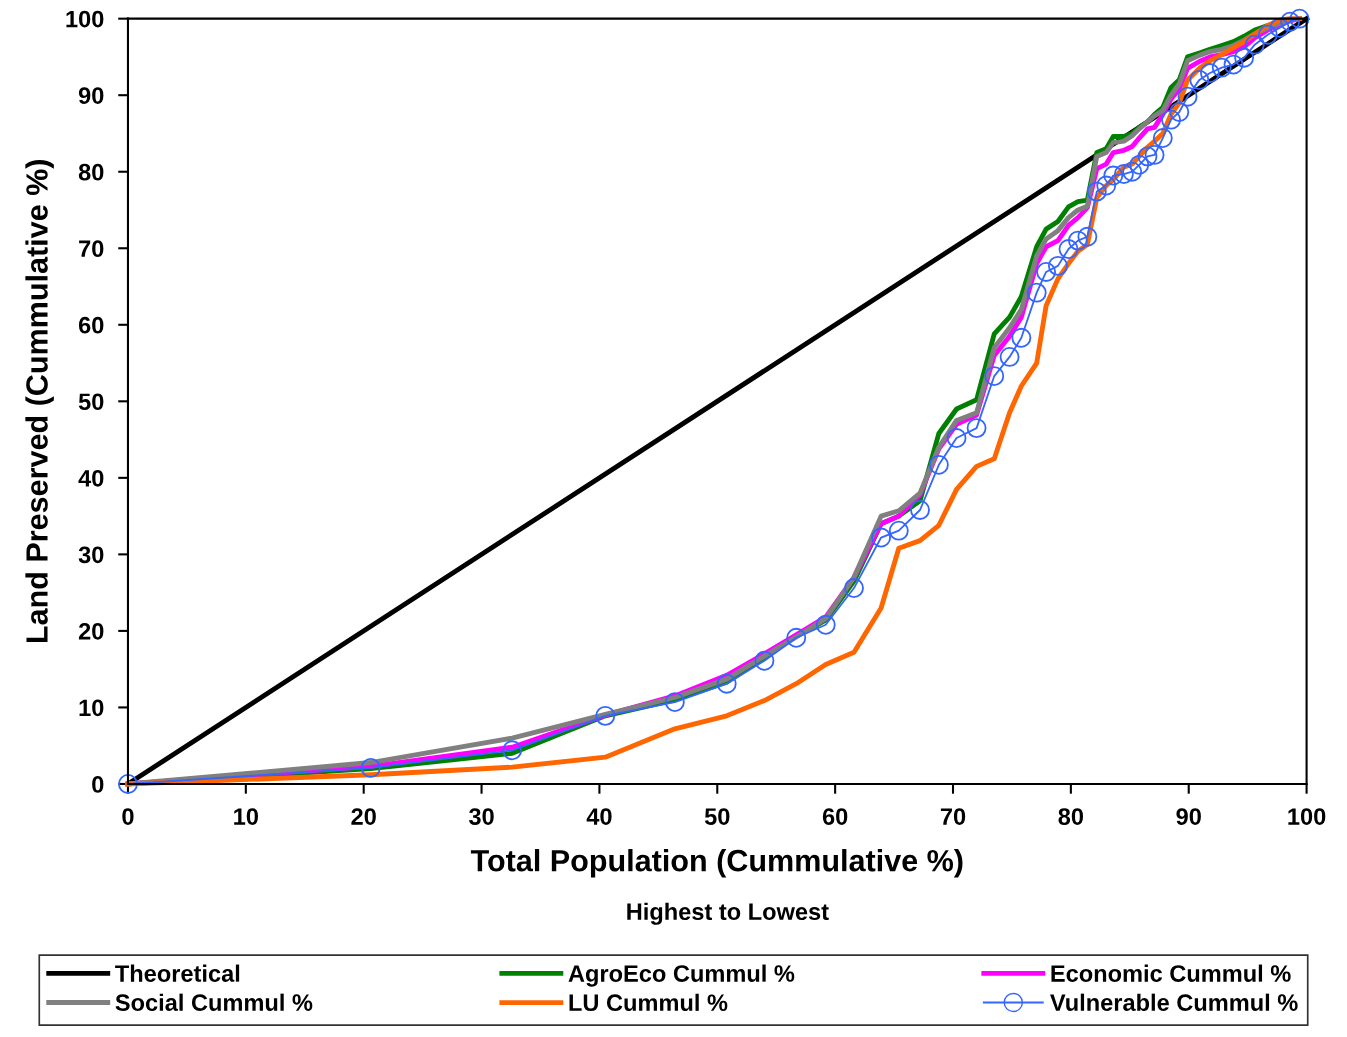 The width and height of the screenshot is (1347, 1037). Describe the element at coordinates (214, 1002) in the screenshot. I see `legend-label: Social Cummul %` at that location.